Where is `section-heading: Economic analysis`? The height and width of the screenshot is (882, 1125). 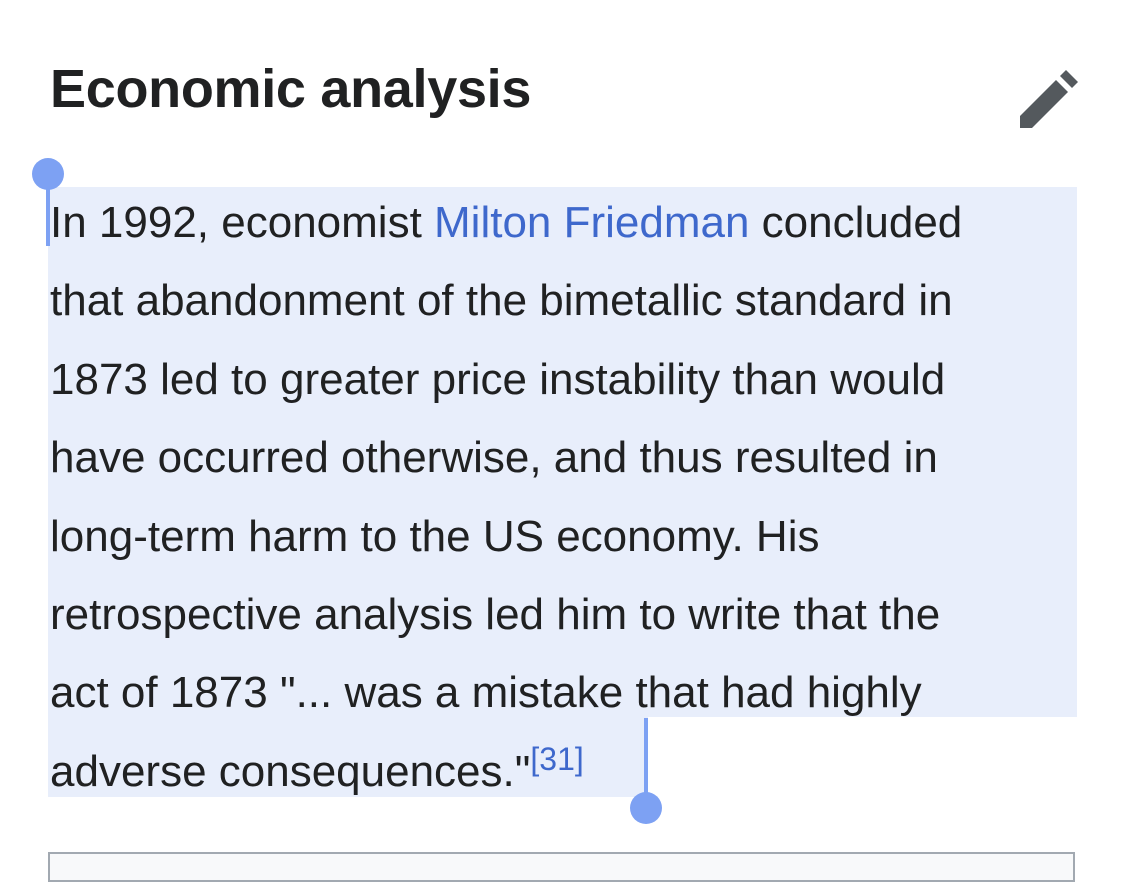 section-heading: Economic analysis is located at coordinates (291, 89).